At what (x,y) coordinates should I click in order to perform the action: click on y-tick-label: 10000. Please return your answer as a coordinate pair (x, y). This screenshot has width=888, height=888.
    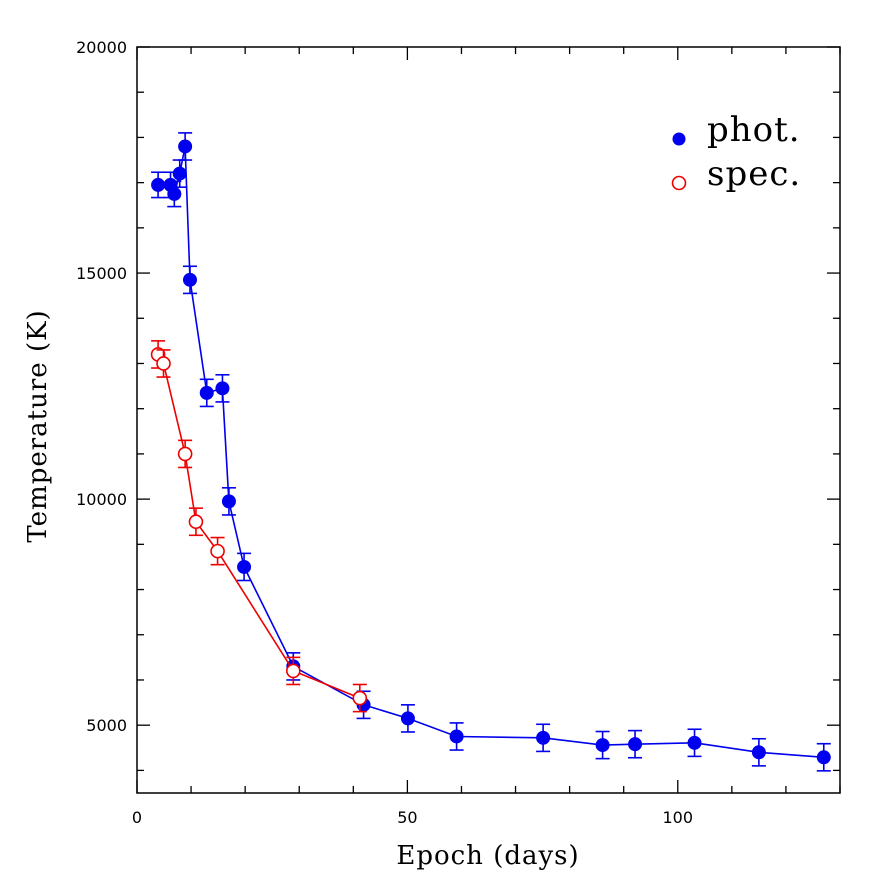
    Looking at the image, I should click on (101, 499).